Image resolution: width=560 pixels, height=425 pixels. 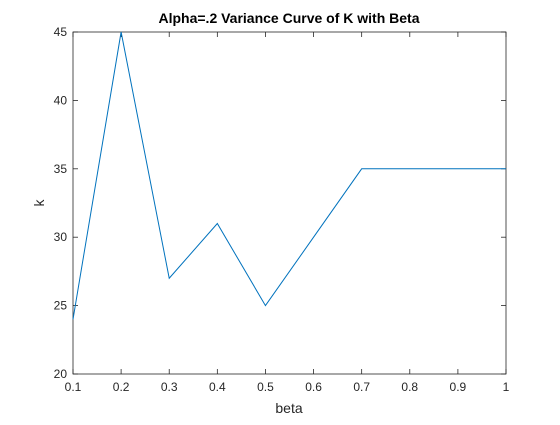 I want to click on x-tick-label: 0.3, so click(x=169, y=387).